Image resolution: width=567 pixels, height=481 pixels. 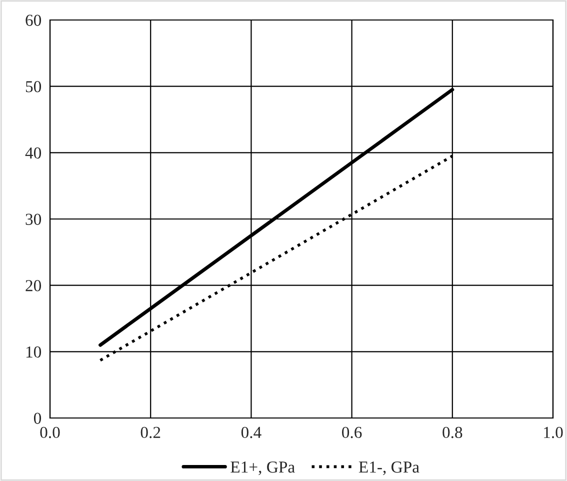 What do you see at coordinates (34, 286) in the screenshot?
I see `y-tick-label: 20` at bounding box center [34, 286].